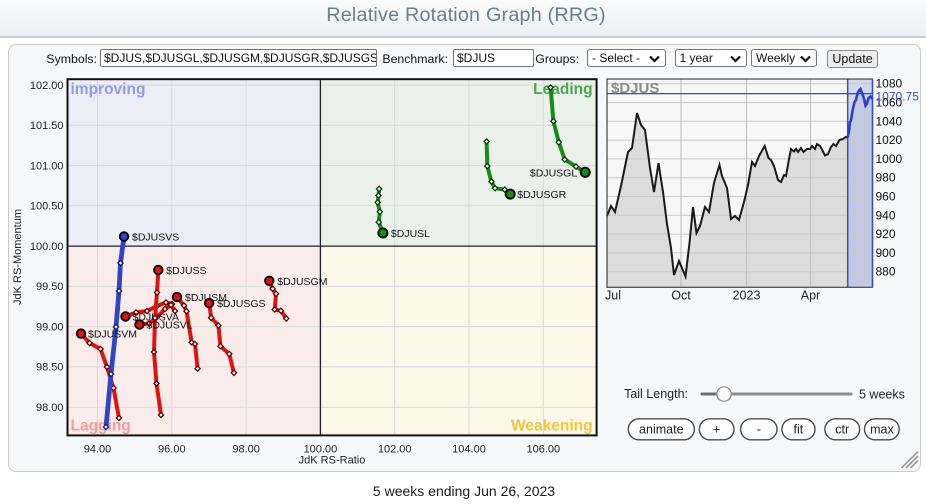  Describe the element at coordinates (47, 207) in the screenshot. I see `svg-text: 100.50` at that location.